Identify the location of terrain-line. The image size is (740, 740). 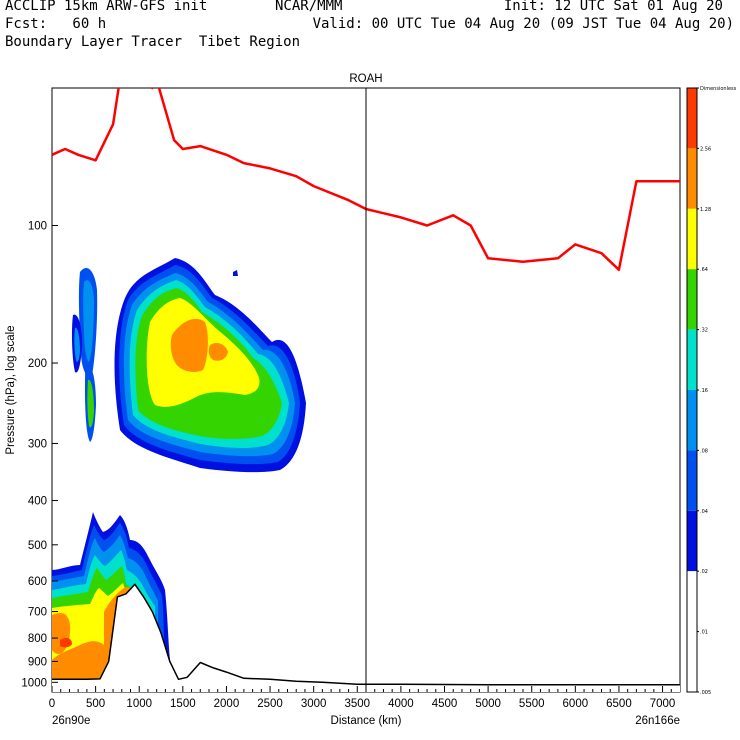
(366, 634).